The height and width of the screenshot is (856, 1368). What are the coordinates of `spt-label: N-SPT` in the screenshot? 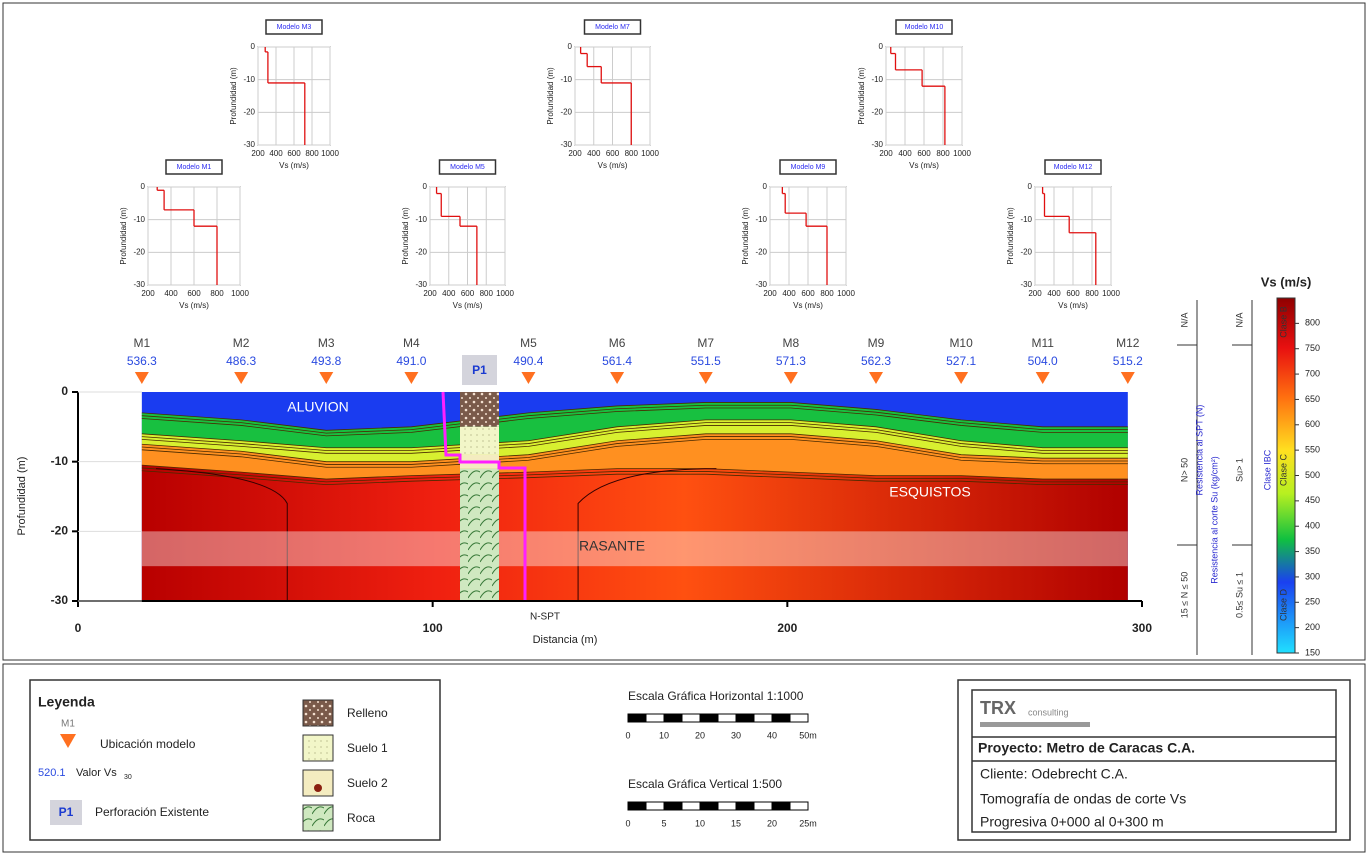 It's located at (545, 617).